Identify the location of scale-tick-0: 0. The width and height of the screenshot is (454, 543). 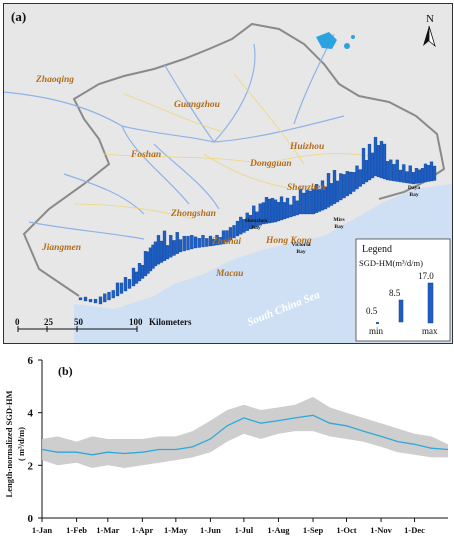
(17, 322).